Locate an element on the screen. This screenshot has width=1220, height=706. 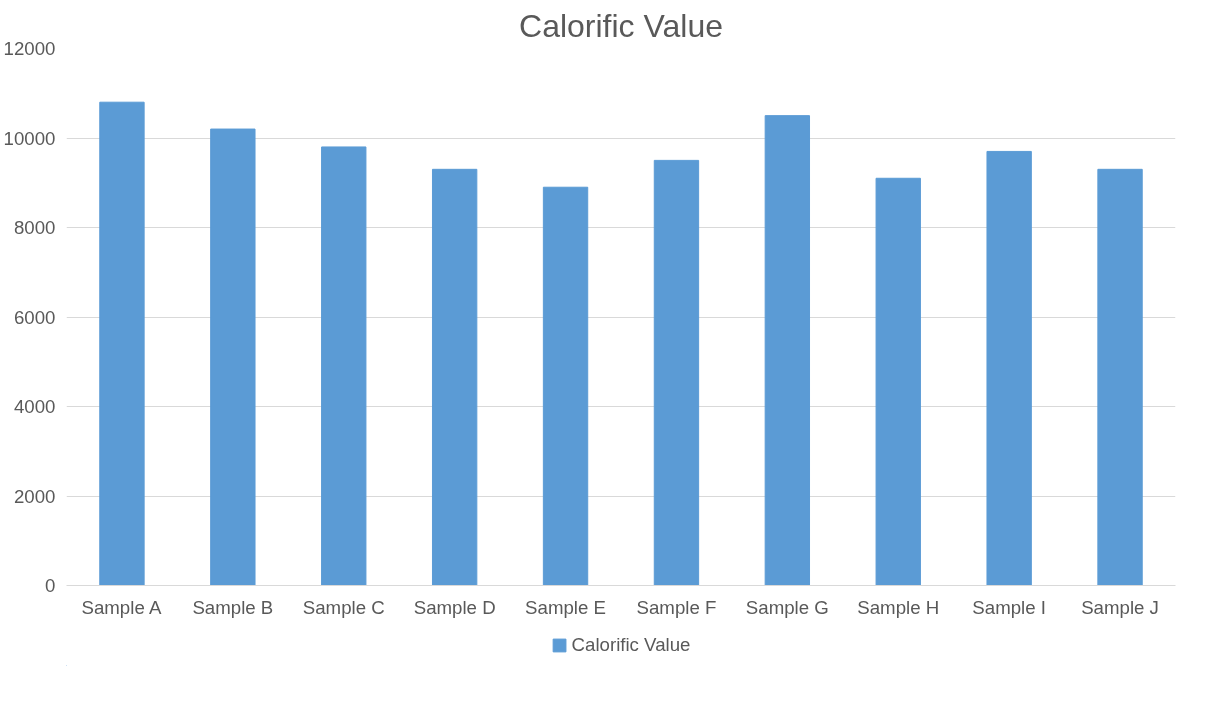
y-tick-label: 10000 is located at coordinates (29, 138).